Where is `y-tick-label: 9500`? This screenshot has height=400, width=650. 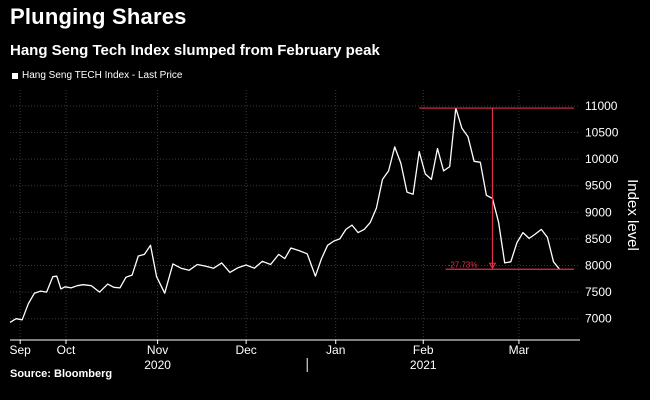 y-tick-label: 9500 is located at coordinates (598, 186).